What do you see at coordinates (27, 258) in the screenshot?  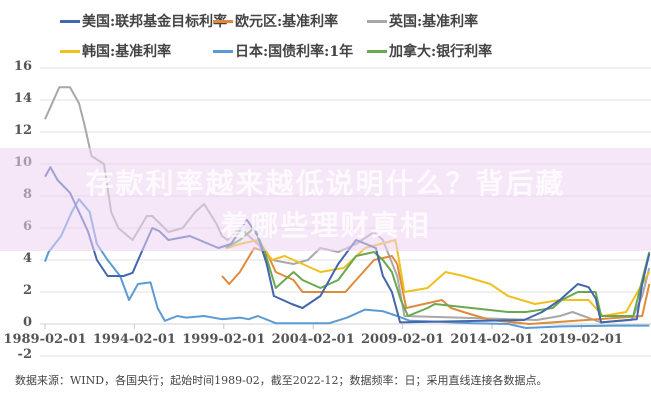 I see `y-tick-label: 4` at bounding box center [27, 258].